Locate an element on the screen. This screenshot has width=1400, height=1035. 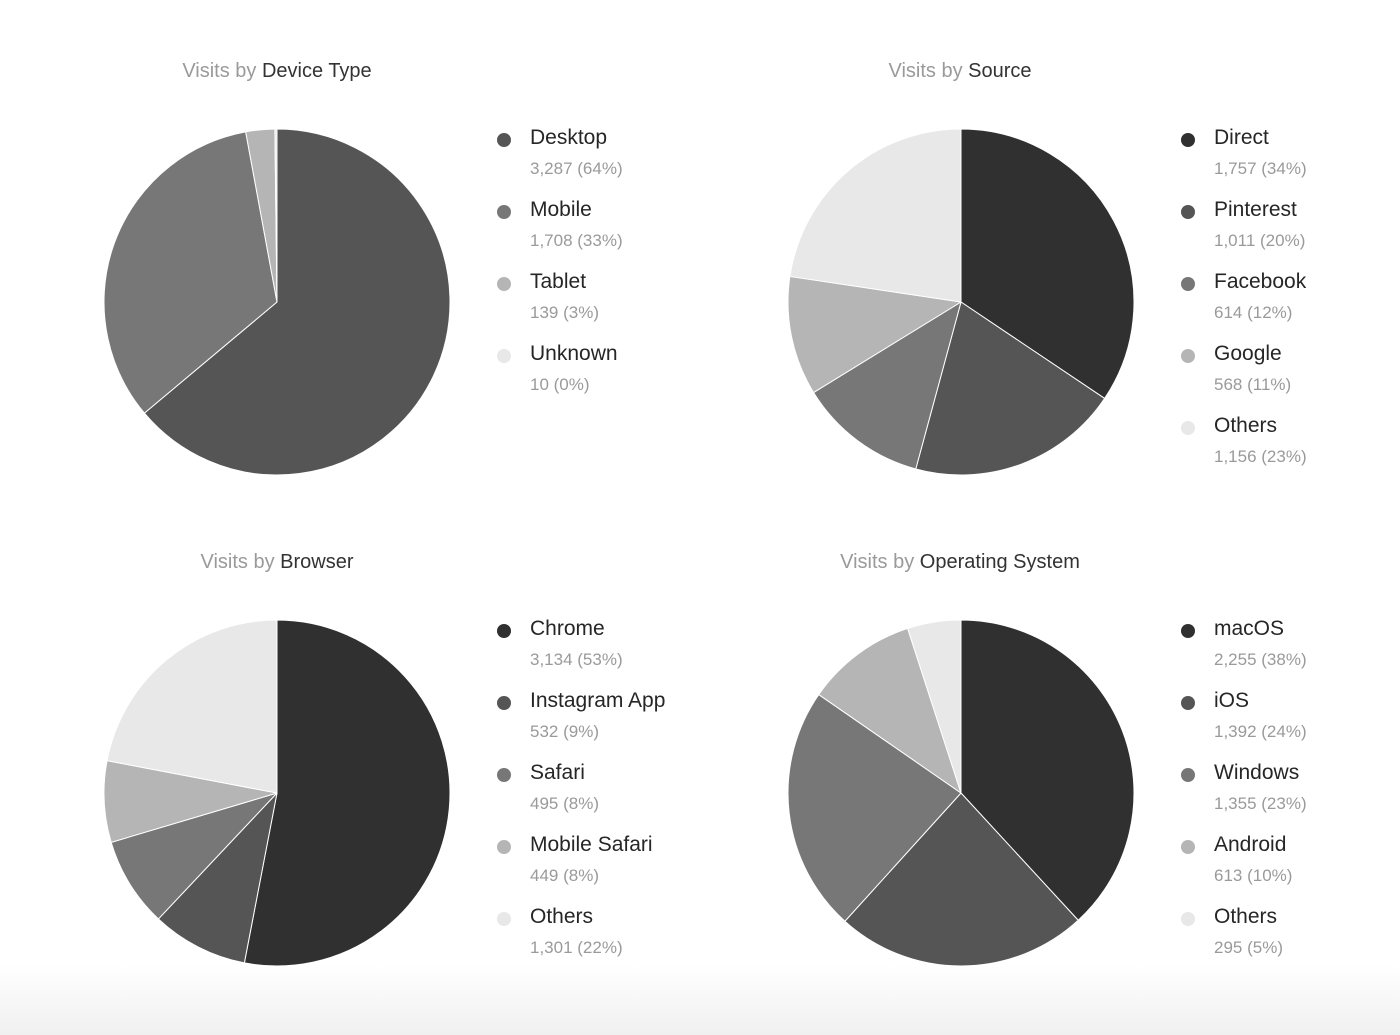
chart-title: Visits by Source is located at coordinates (959, 71).